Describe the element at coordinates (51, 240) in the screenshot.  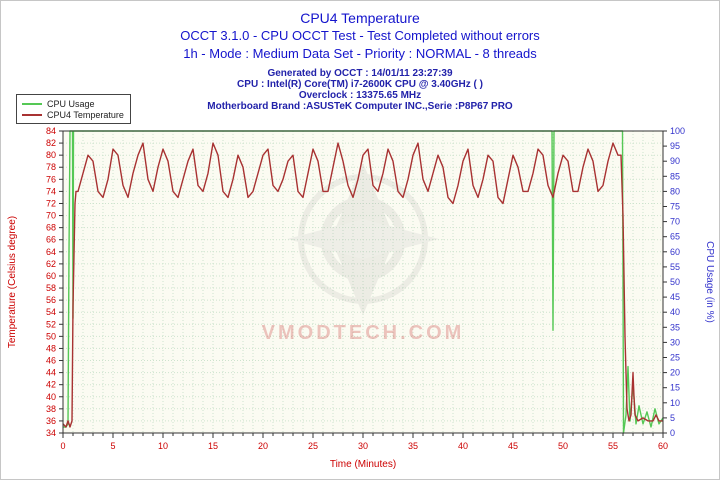
I see `svg-text: 66` at that location.